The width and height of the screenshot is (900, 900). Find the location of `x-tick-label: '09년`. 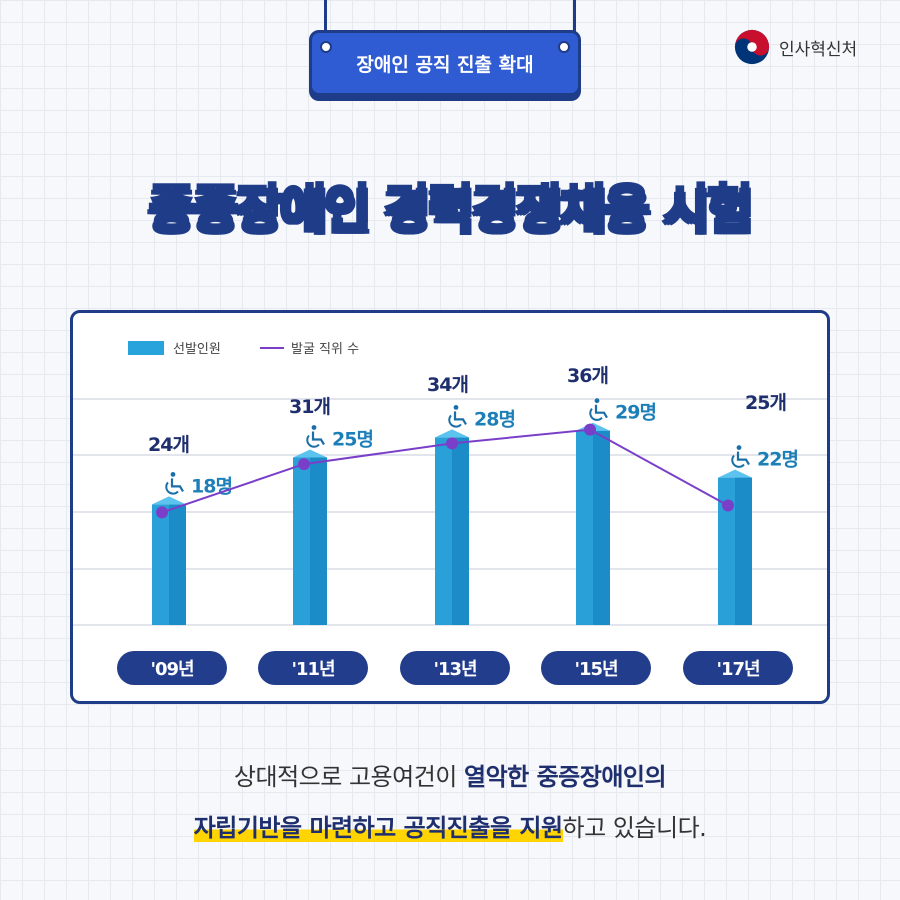

x-tick-label: '09년 is located at coordinates (172, 669).